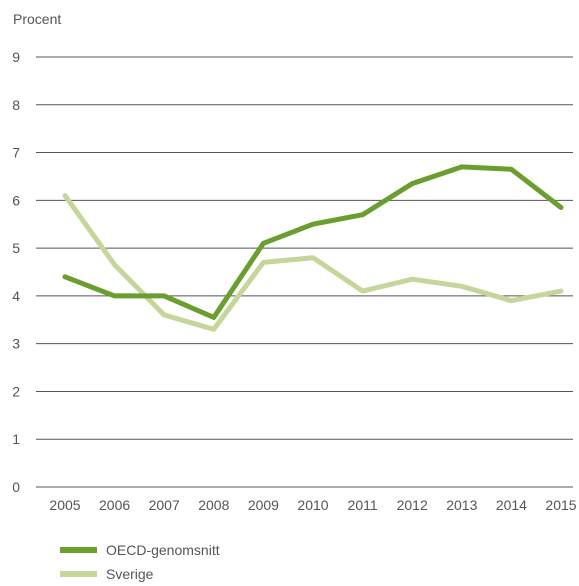  What do you see at coordinates (560, 505) in the screenshot?
I see `x-tick-label: 2015` at bounding box center [560, 505].